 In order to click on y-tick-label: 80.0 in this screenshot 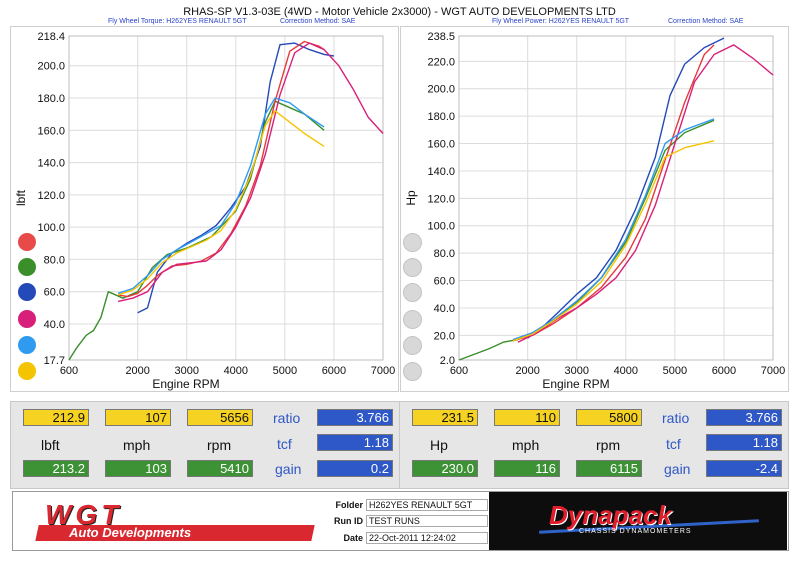, I will do `click(54, 260)`.